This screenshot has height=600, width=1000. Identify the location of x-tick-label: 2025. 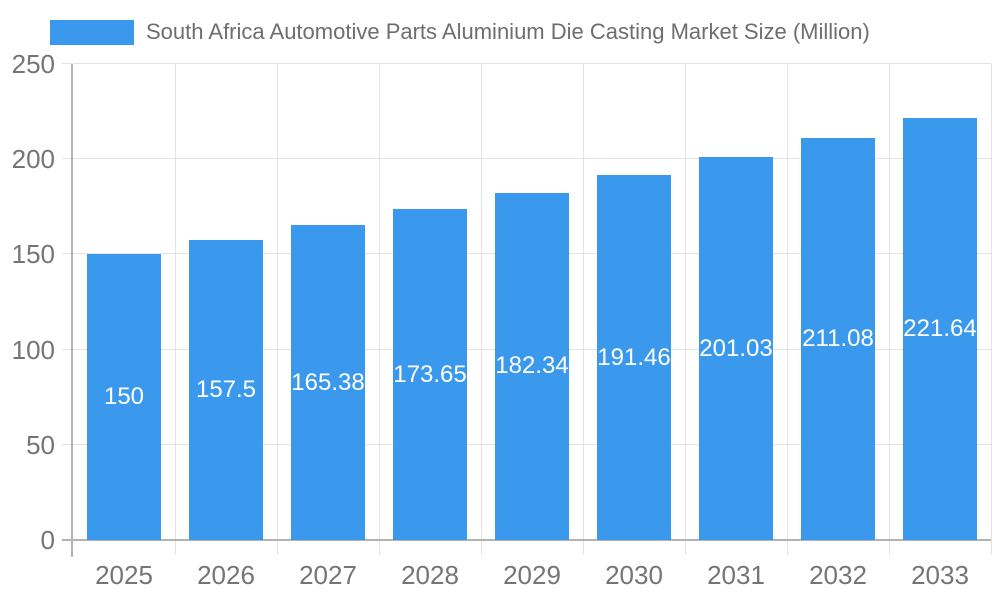
(124, 575).